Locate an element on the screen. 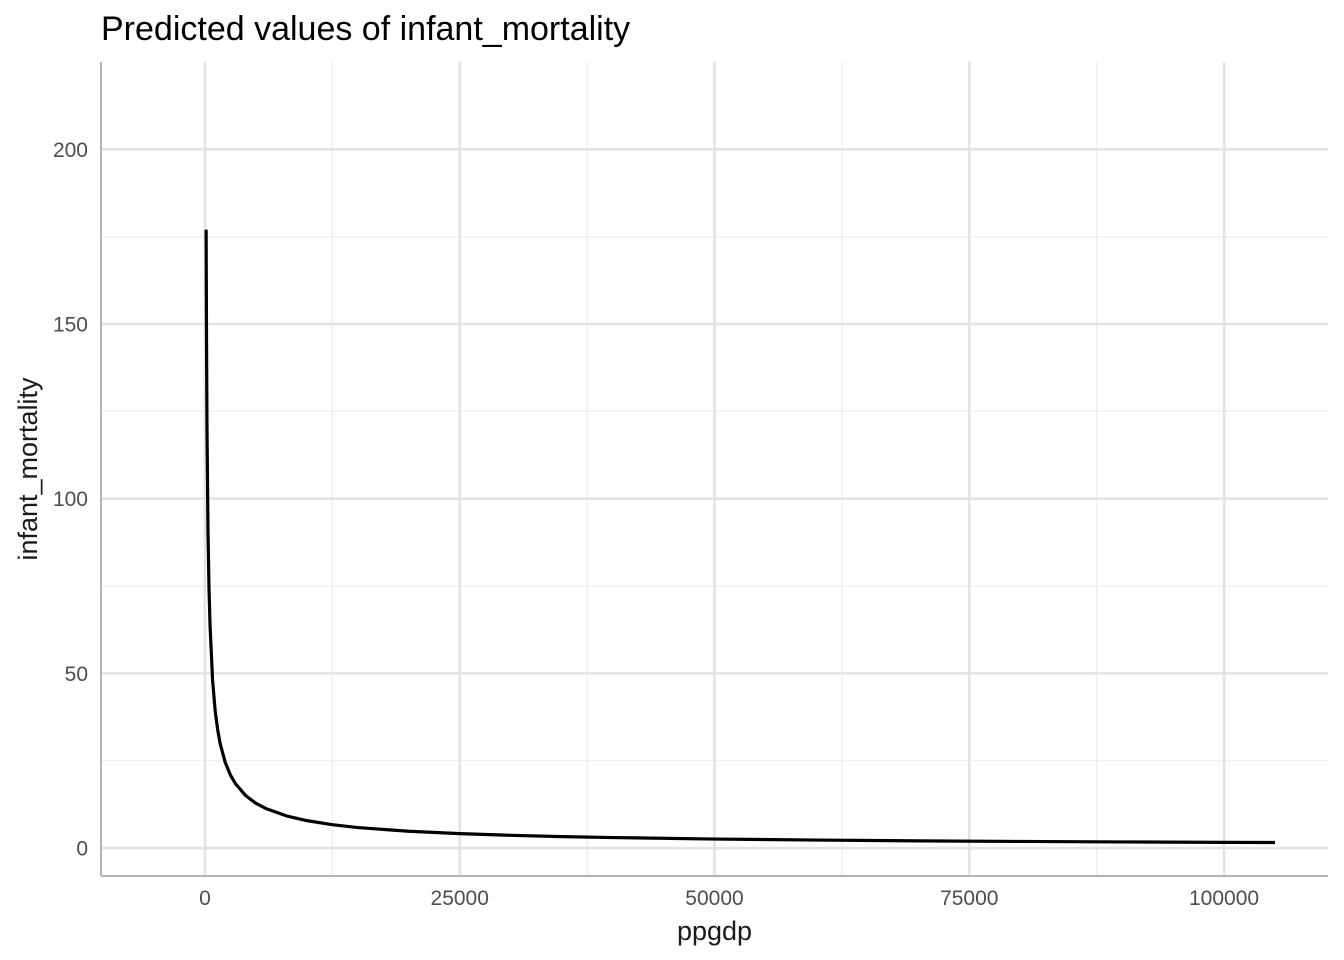 Image resolution: width=1344 pixels, height=960 pixels. x-tick-label-0: 0 is located at coordinates (205, 898).